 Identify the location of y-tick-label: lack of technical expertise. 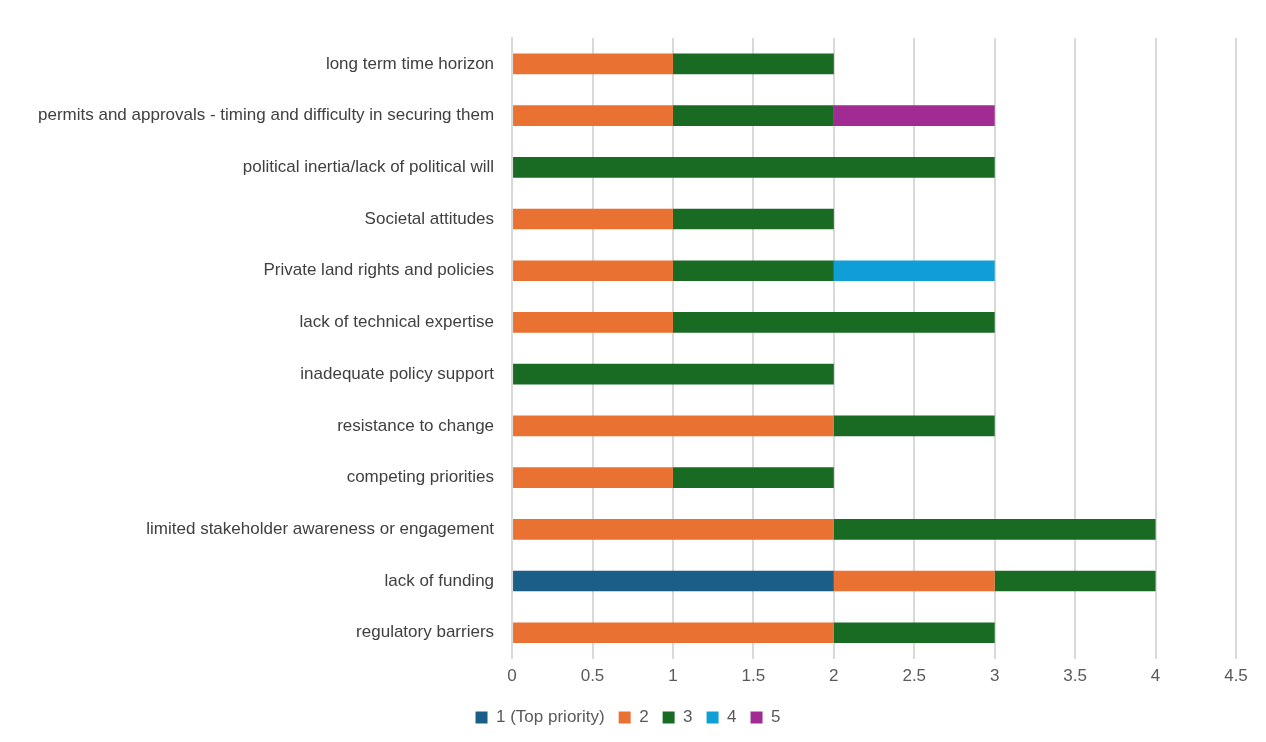
(397, 322).